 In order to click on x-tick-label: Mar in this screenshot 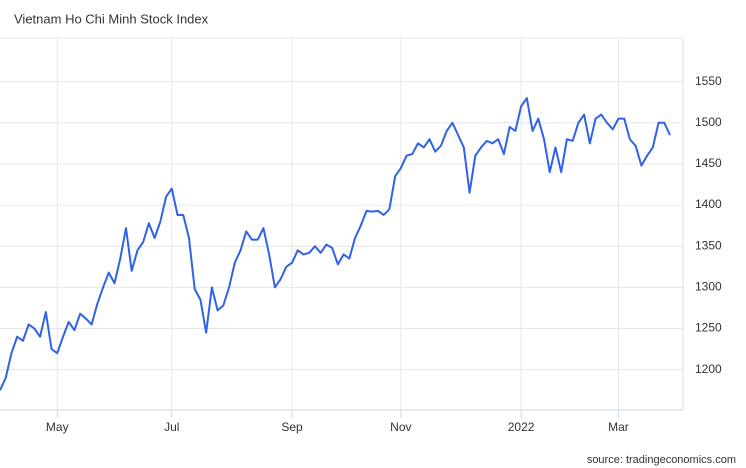, I will do `click(618, 427)`.